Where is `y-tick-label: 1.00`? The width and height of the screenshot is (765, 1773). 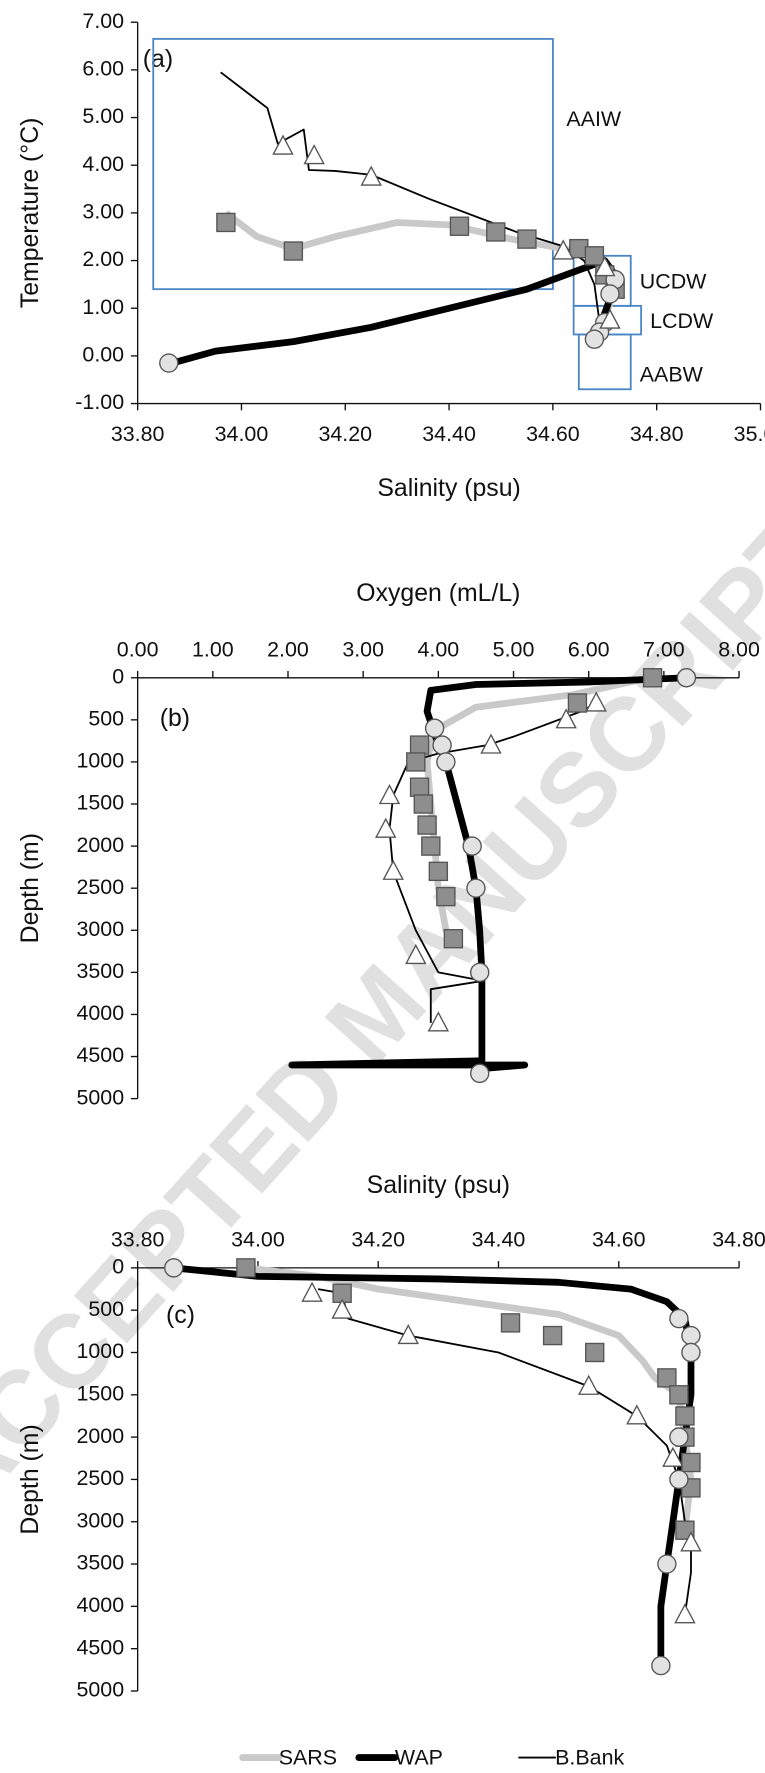 y-tick-label: 1.00 is located at coordinates (103, 307).